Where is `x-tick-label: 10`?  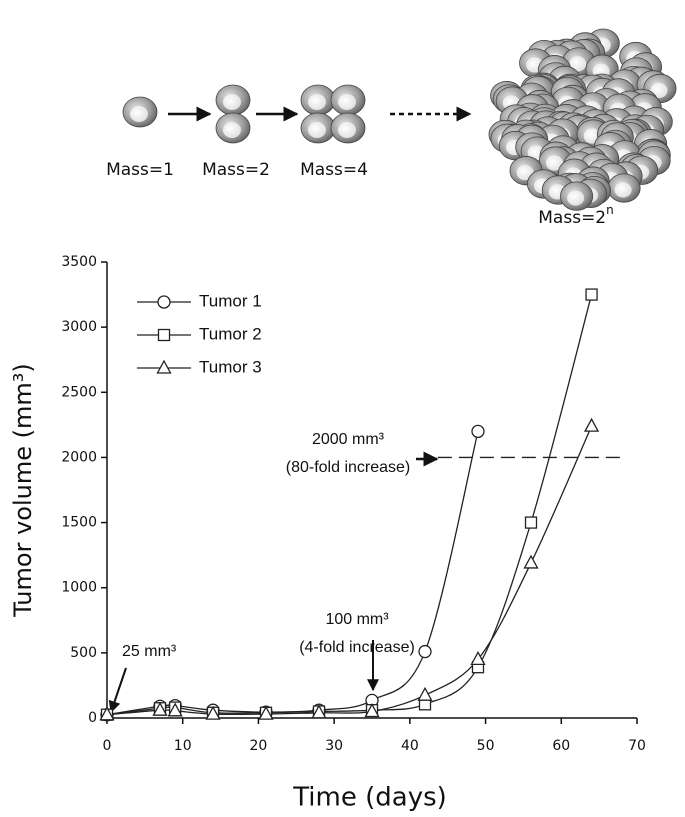 x-tick-label: 10 is located at coordinates (183, 746).